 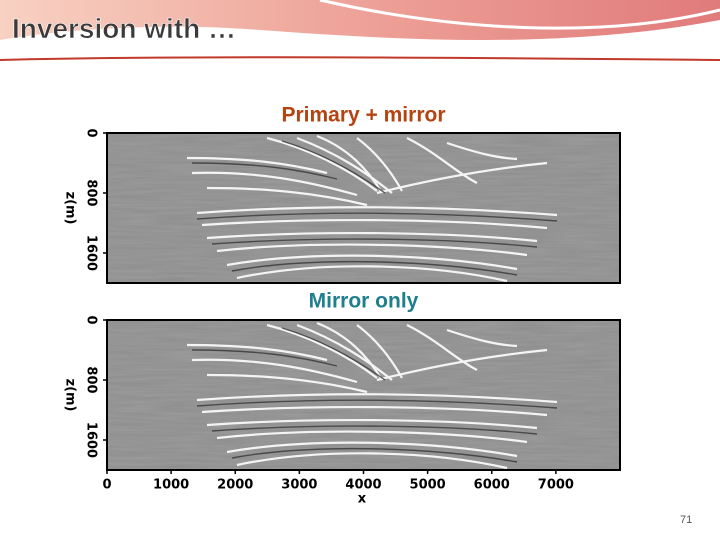 I want to click on x-tick-label: 6000, so click(x=492, y=485).